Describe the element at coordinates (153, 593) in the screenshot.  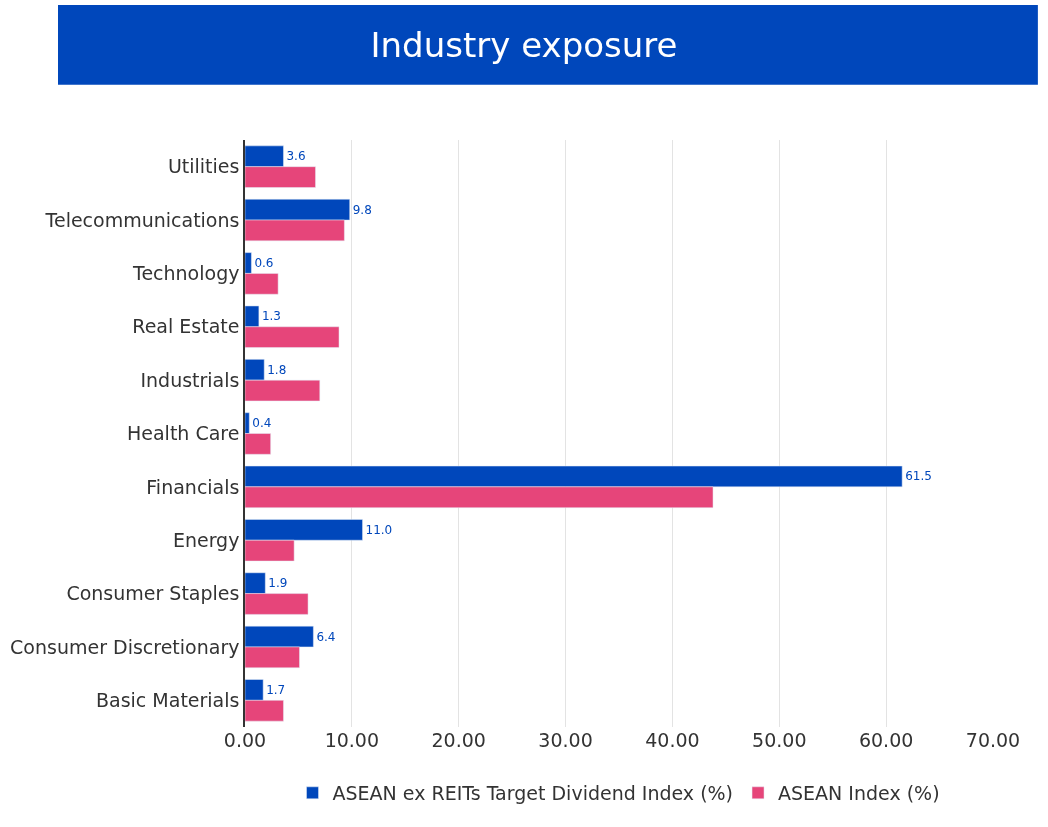
I see `y-tick-label: Consumer Staples` at that location.